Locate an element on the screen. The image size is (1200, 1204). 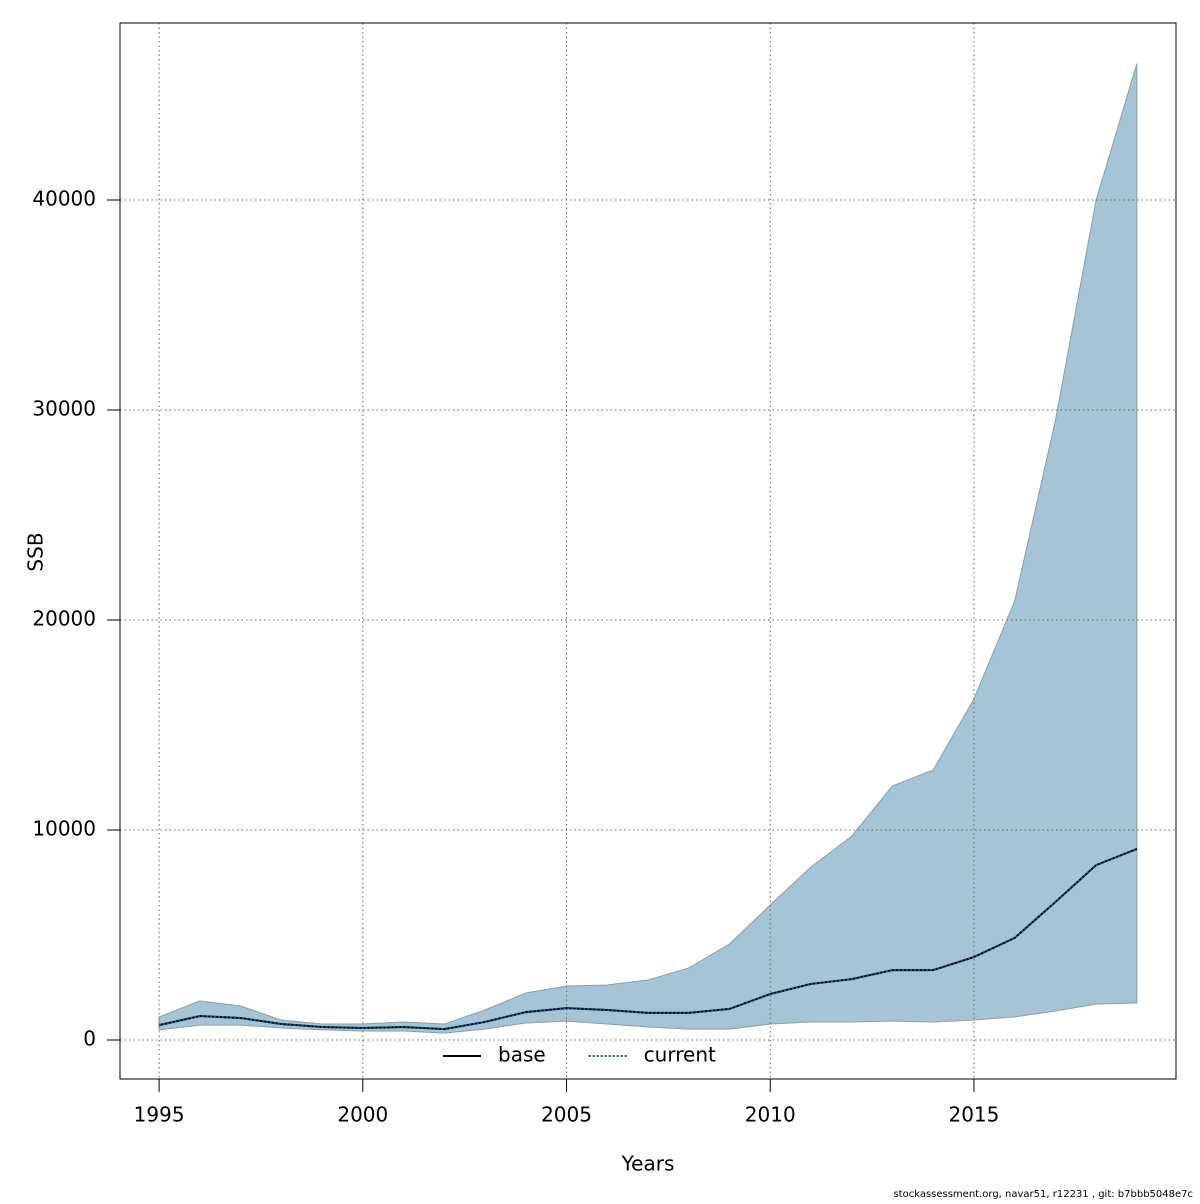
x-tick-label: 2010 is located at coordinates (770, 1115).